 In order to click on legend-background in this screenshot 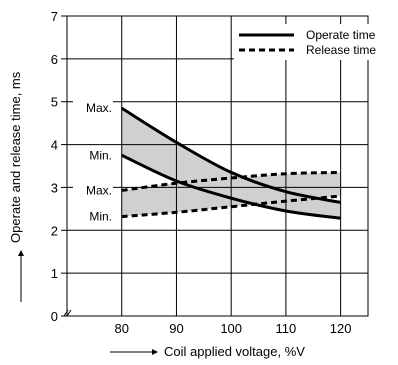, I will do `click(316, 42)`.